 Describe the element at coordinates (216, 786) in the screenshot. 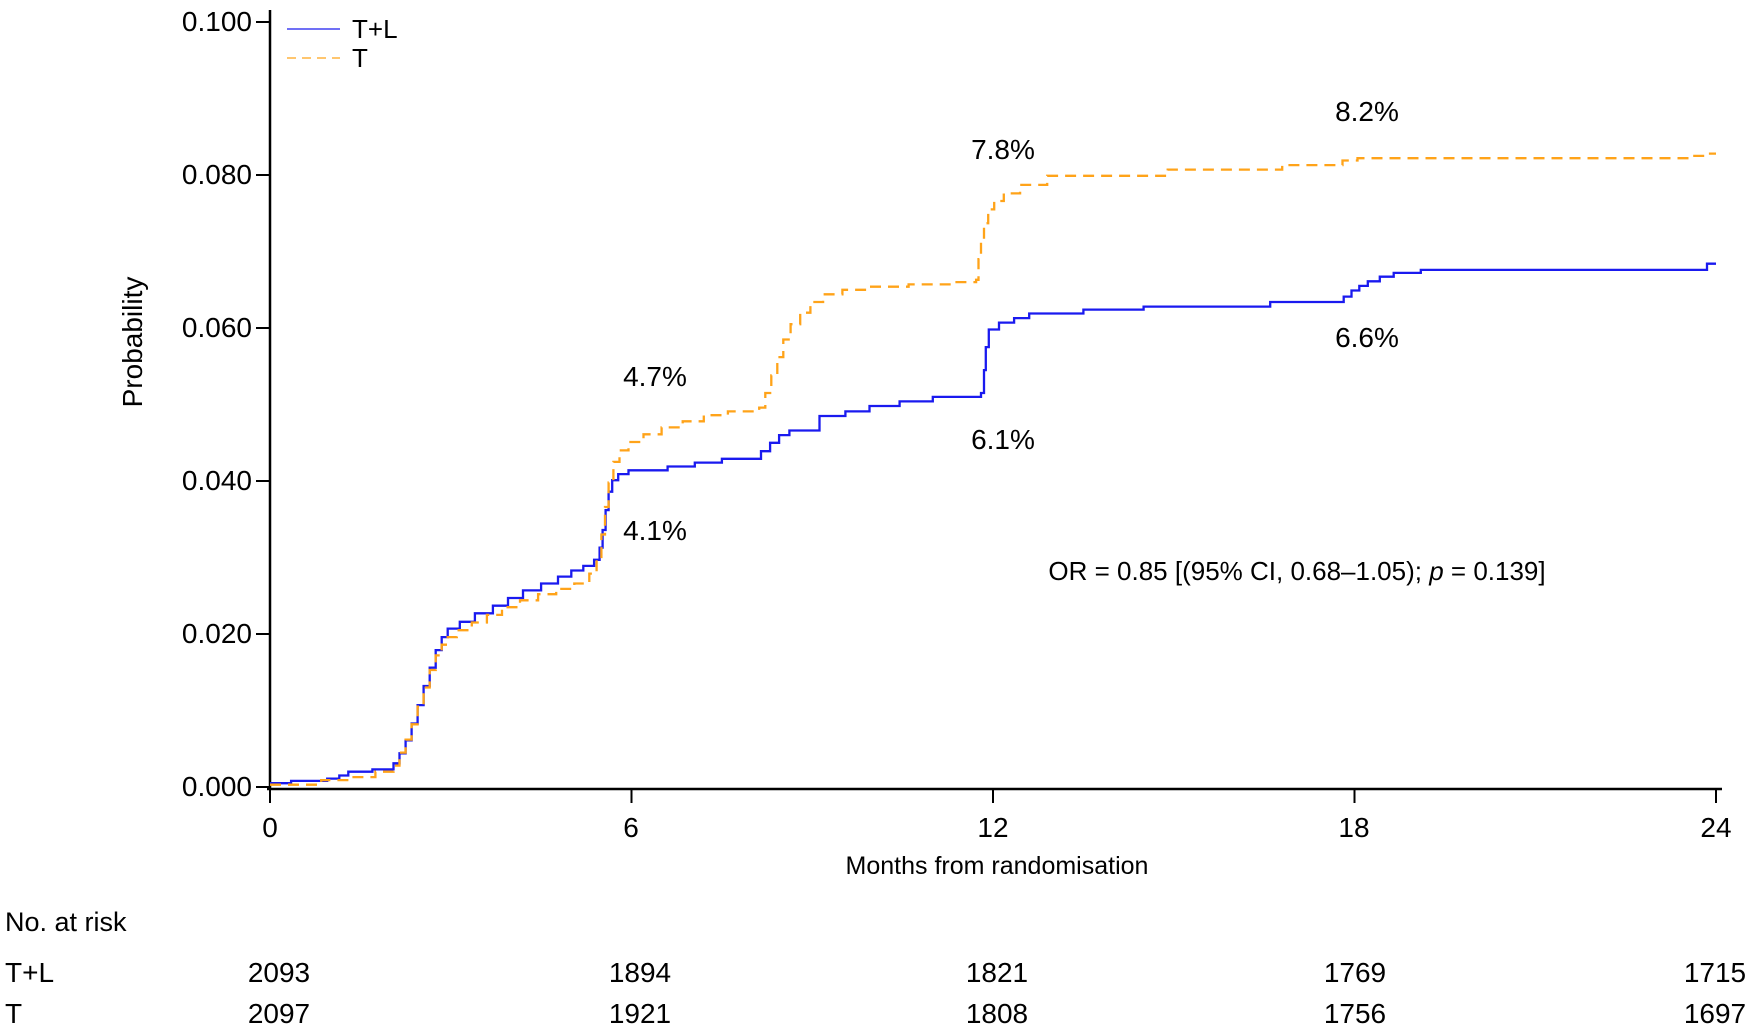

I see `y-tick-label: 0.000` at that location.